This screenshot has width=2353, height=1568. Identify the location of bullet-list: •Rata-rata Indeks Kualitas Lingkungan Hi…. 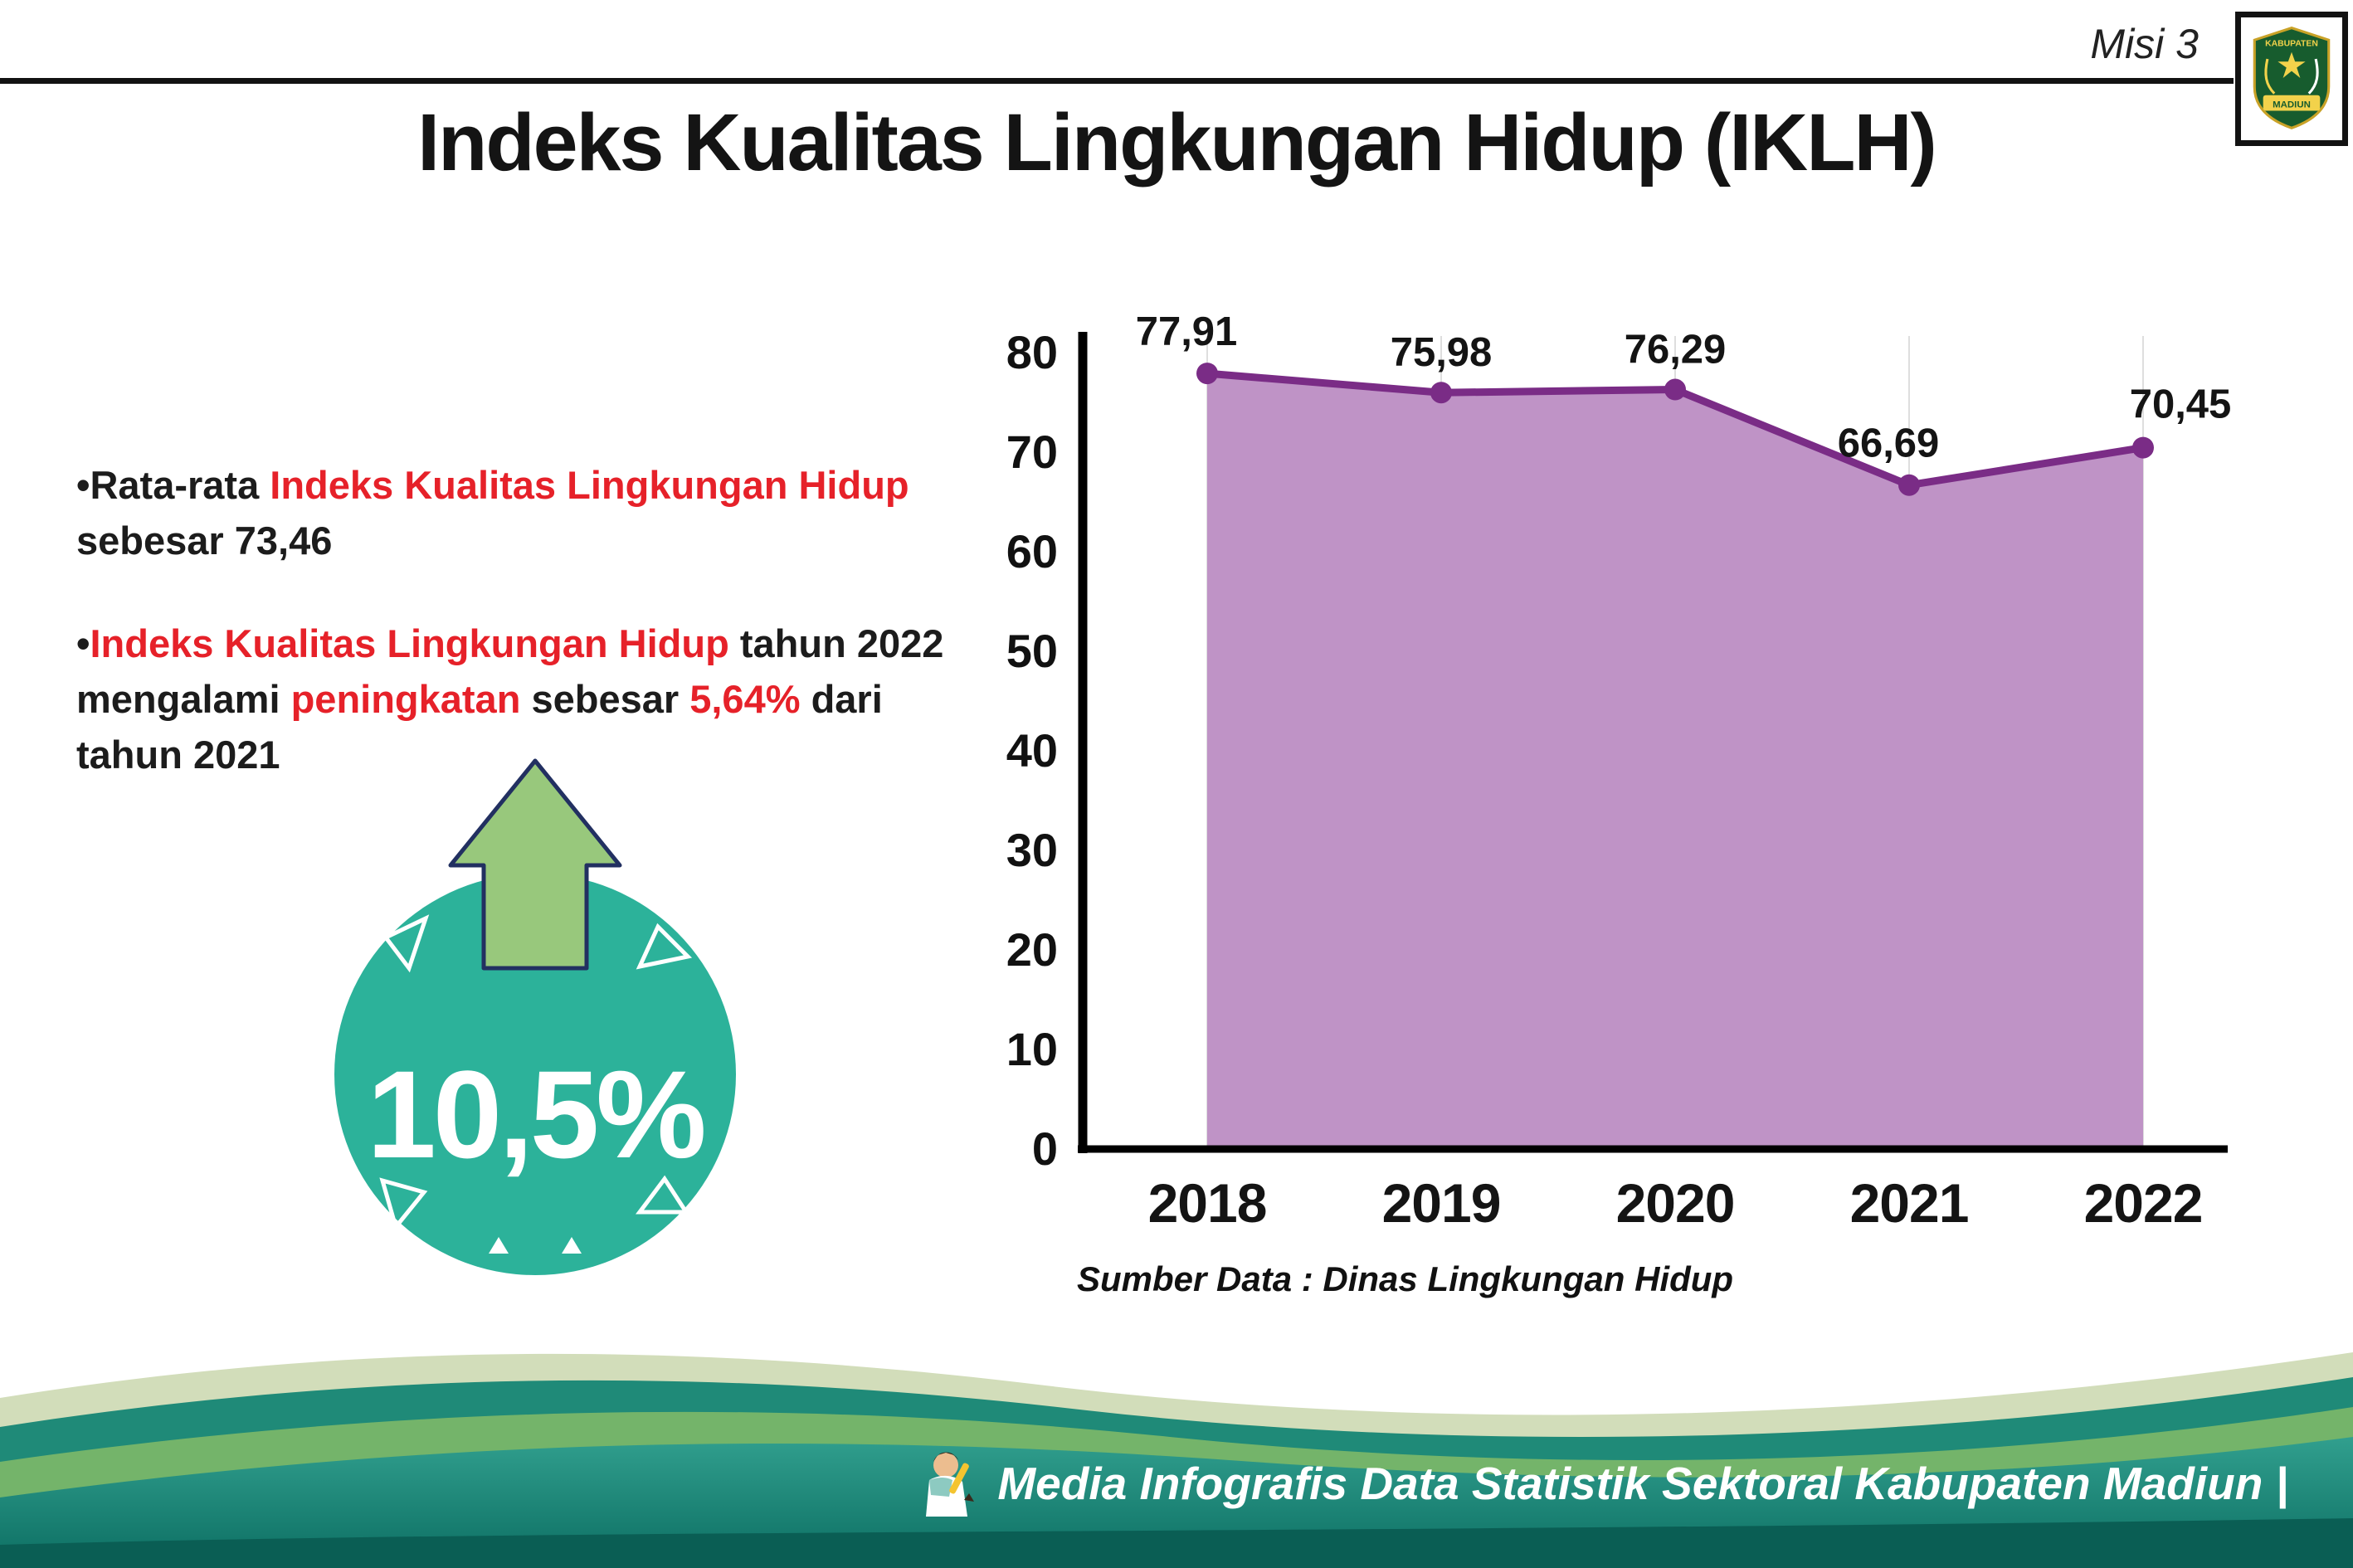
(524, 644).